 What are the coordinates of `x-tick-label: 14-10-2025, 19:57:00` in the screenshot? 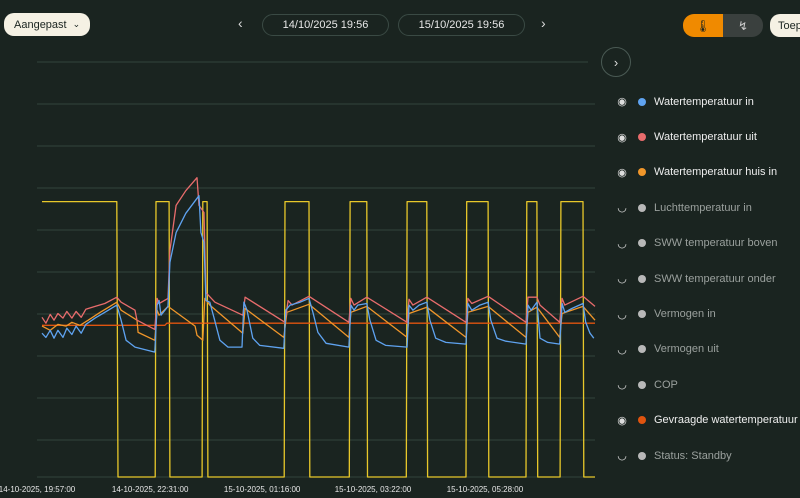 It's located at (38, 489).